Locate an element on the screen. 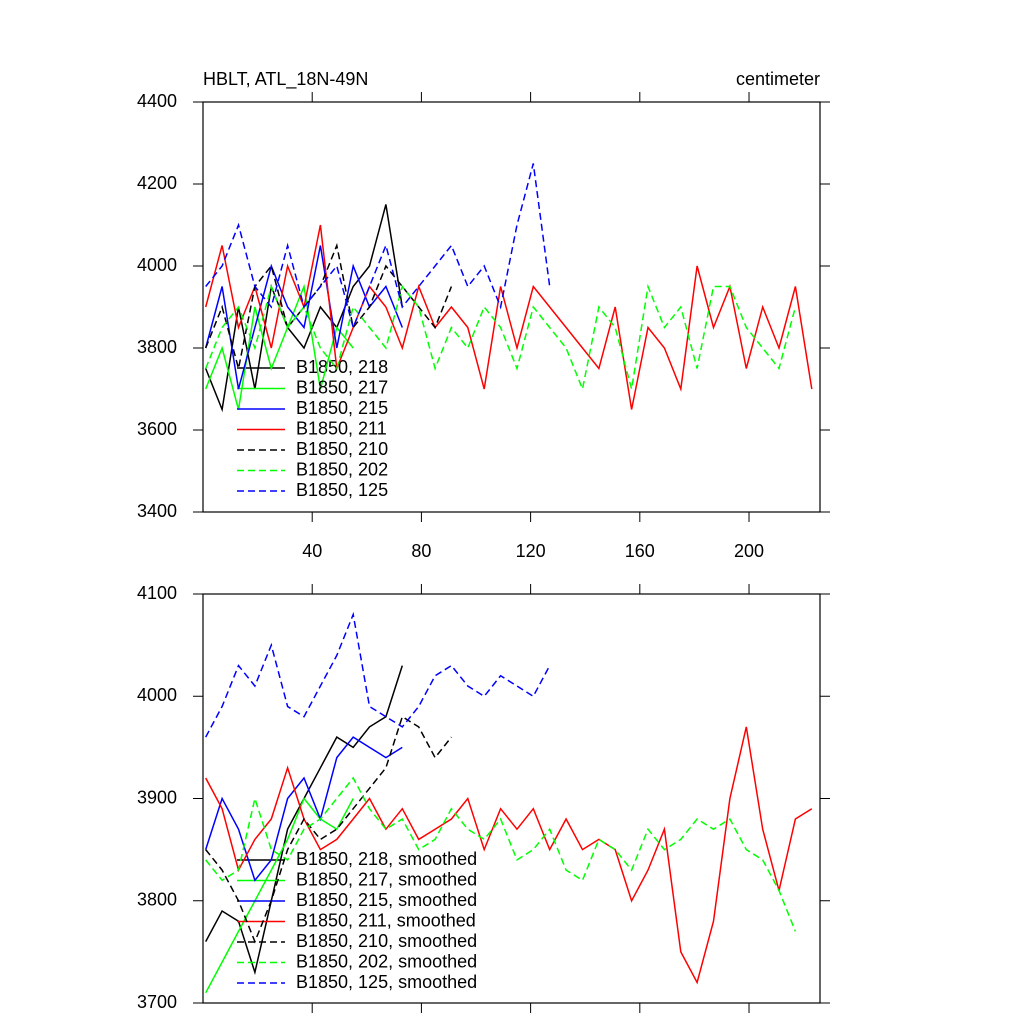 The width and height of the screenshot is (1024, 1024). x-tick-label: 40 is located at coordinates (312, 551).